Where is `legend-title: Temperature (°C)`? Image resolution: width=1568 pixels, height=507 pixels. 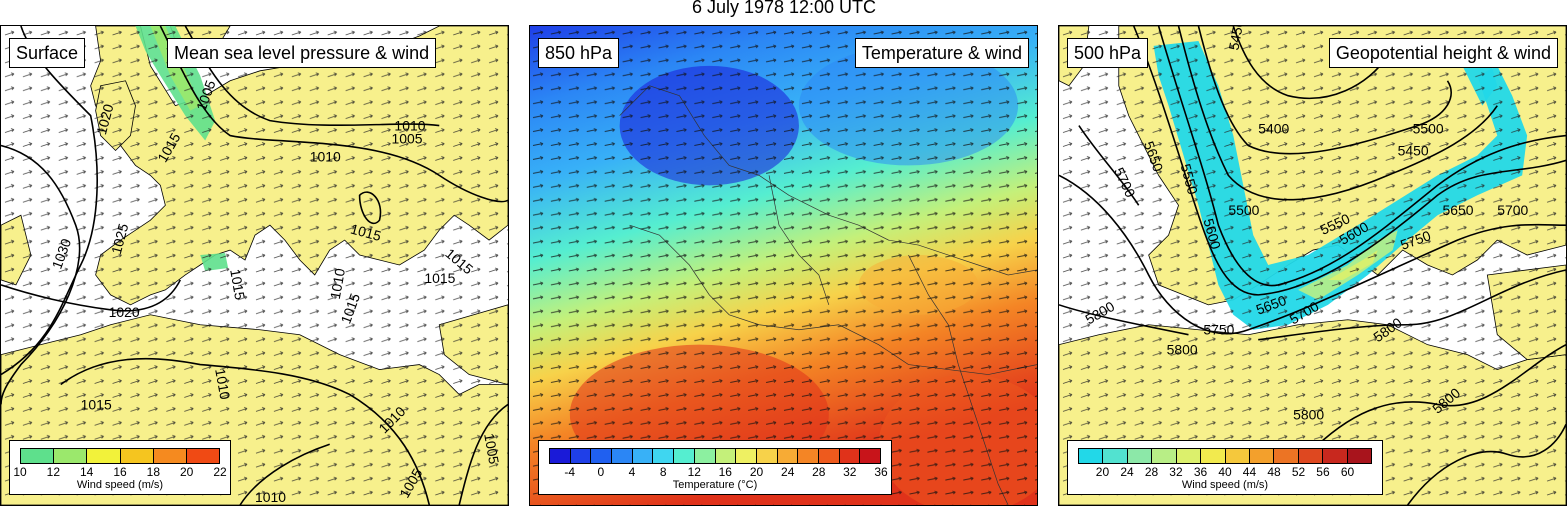
legend-title: Temperature (°C) is located at coordinates (715, 485).